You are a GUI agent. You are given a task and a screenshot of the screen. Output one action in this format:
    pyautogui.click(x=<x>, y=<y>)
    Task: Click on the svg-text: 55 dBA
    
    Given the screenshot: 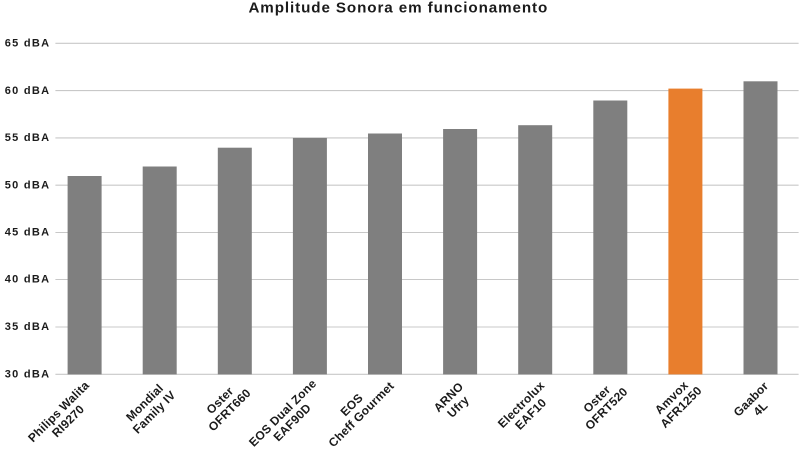 What is the action you would take?
    pyautogui.click(x=28, y=138)
    